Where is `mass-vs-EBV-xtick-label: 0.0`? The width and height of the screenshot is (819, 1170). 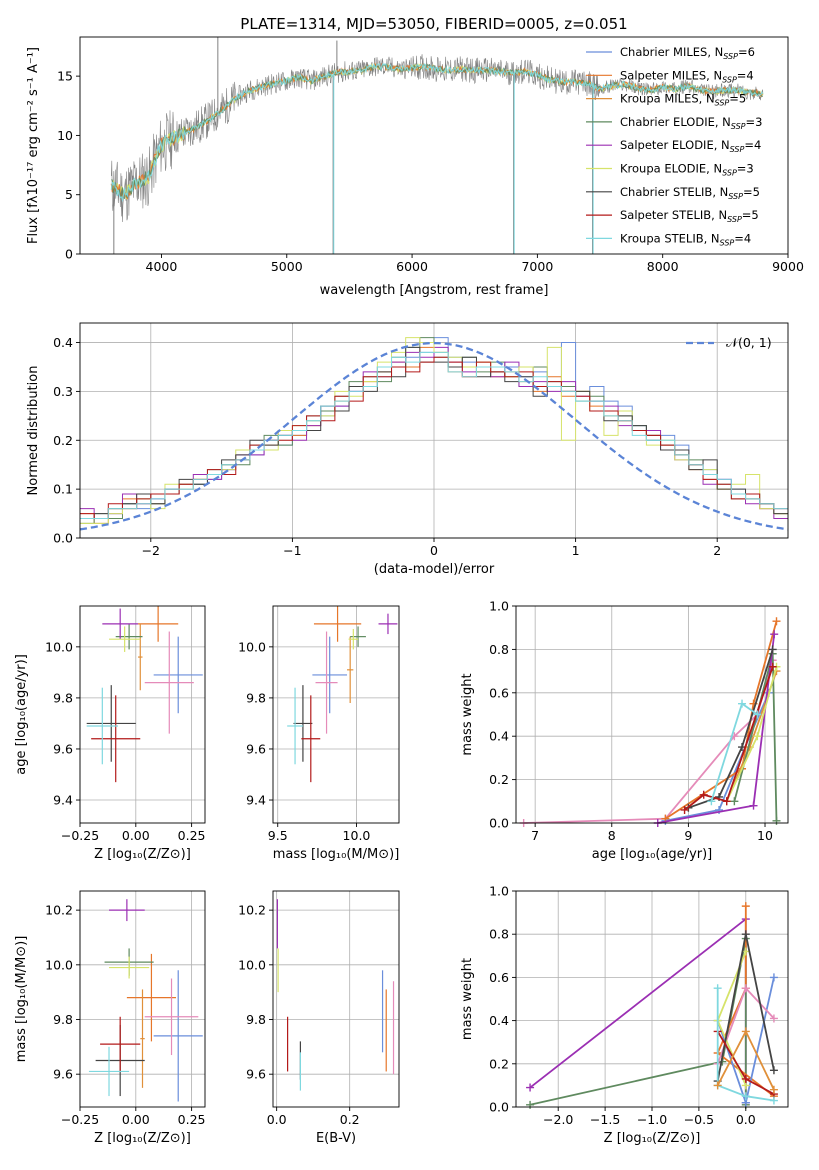
mass-vs-EBV-xtick-label: 0.0 is located at coordinates (277, 1119).